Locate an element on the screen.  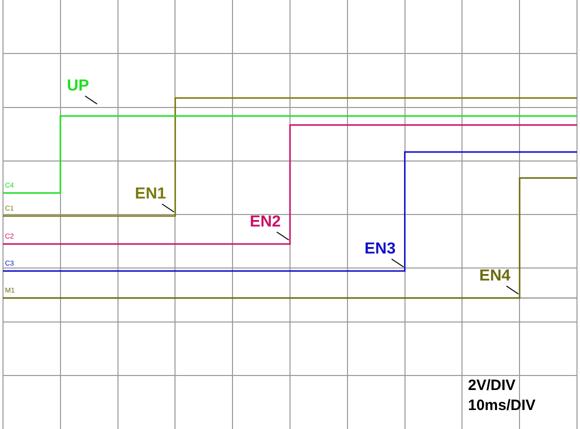
series-label: EN3 is located at coordinates (380, 249).